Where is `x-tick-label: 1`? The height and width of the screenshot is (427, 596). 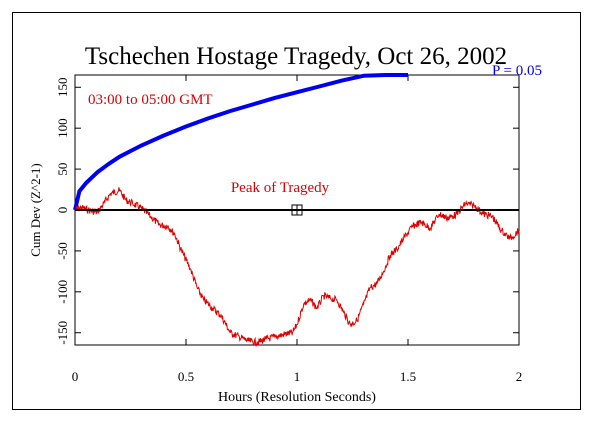
x-tick-label: 1 is located at coordinates (297, 376).